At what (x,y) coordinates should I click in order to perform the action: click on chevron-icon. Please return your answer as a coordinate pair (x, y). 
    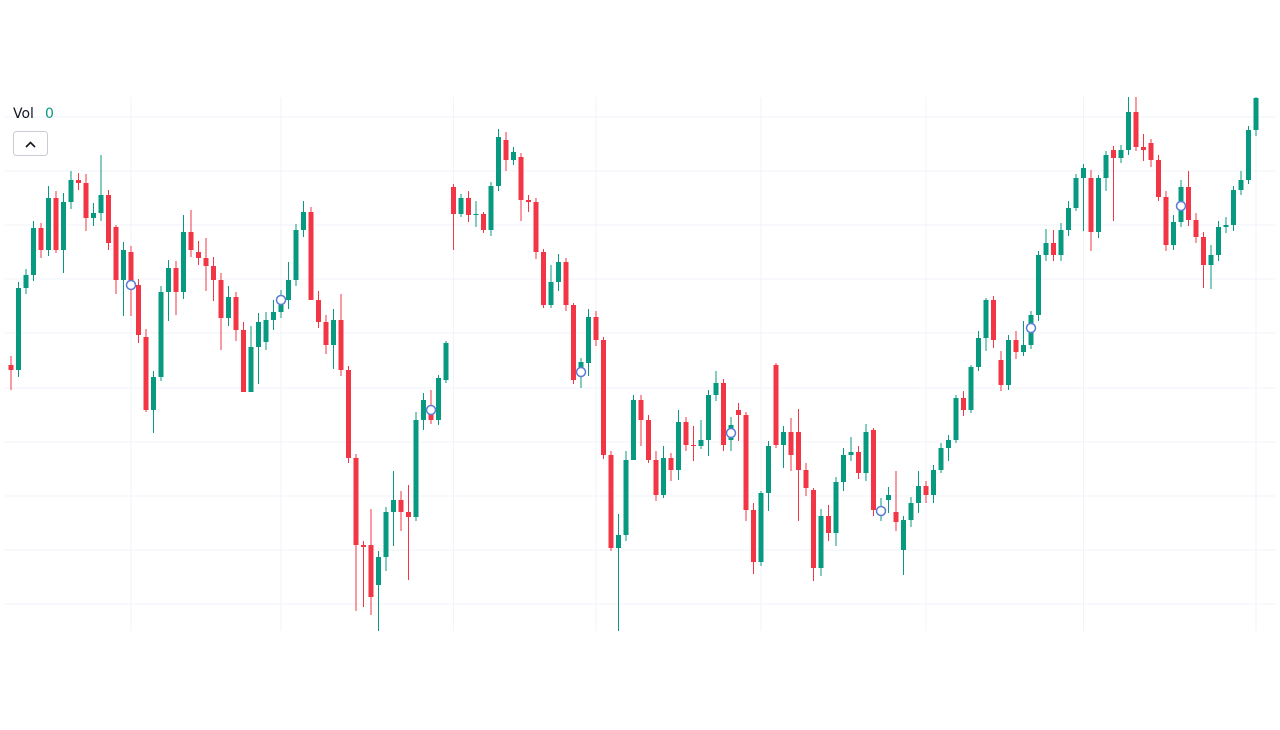
    Looking at the image, I should click on (30, 144).